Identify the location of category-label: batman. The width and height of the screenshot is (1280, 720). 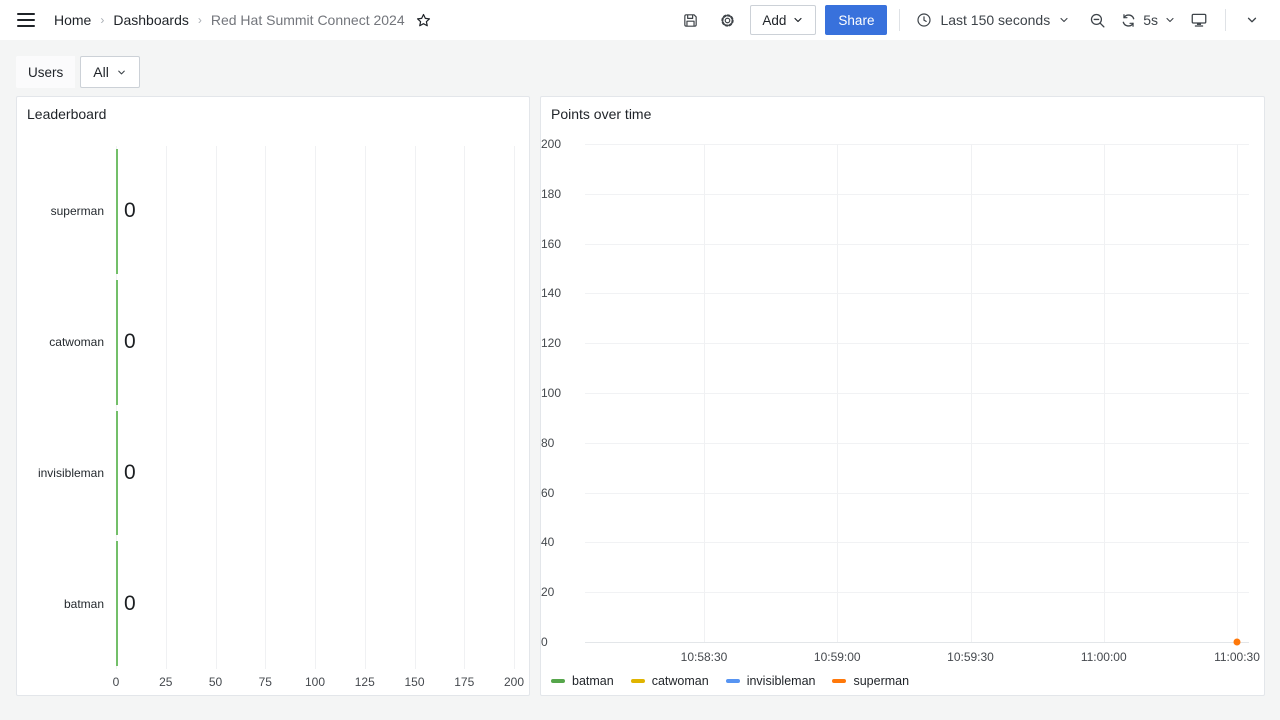
(83, 603).